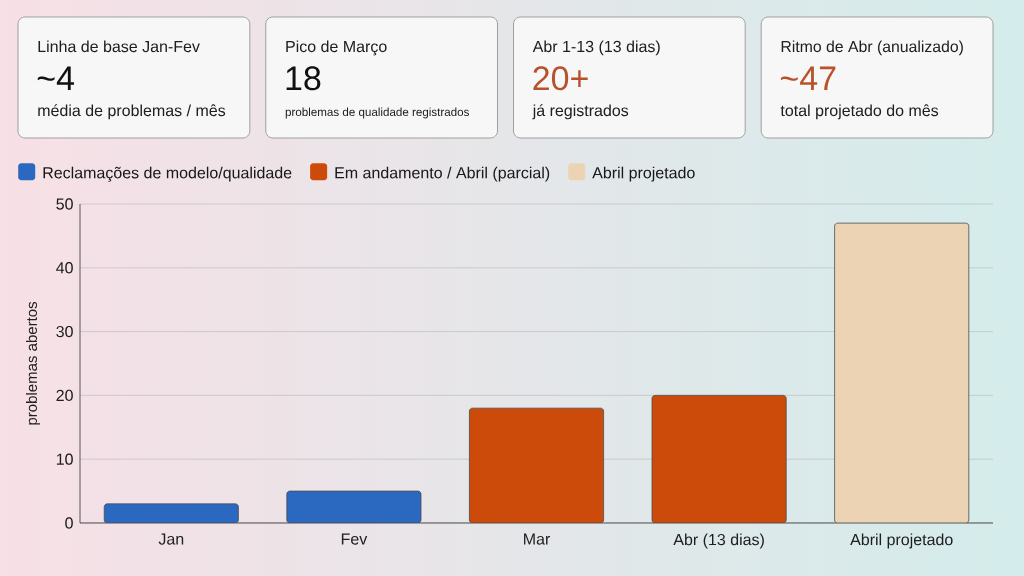 Image resolution: width=1024 pixels, height=576 pixels. Describe the element at coordinates (119, 46) in the screenshot. I see `text: Linha de base Jan-Fev` at that location.